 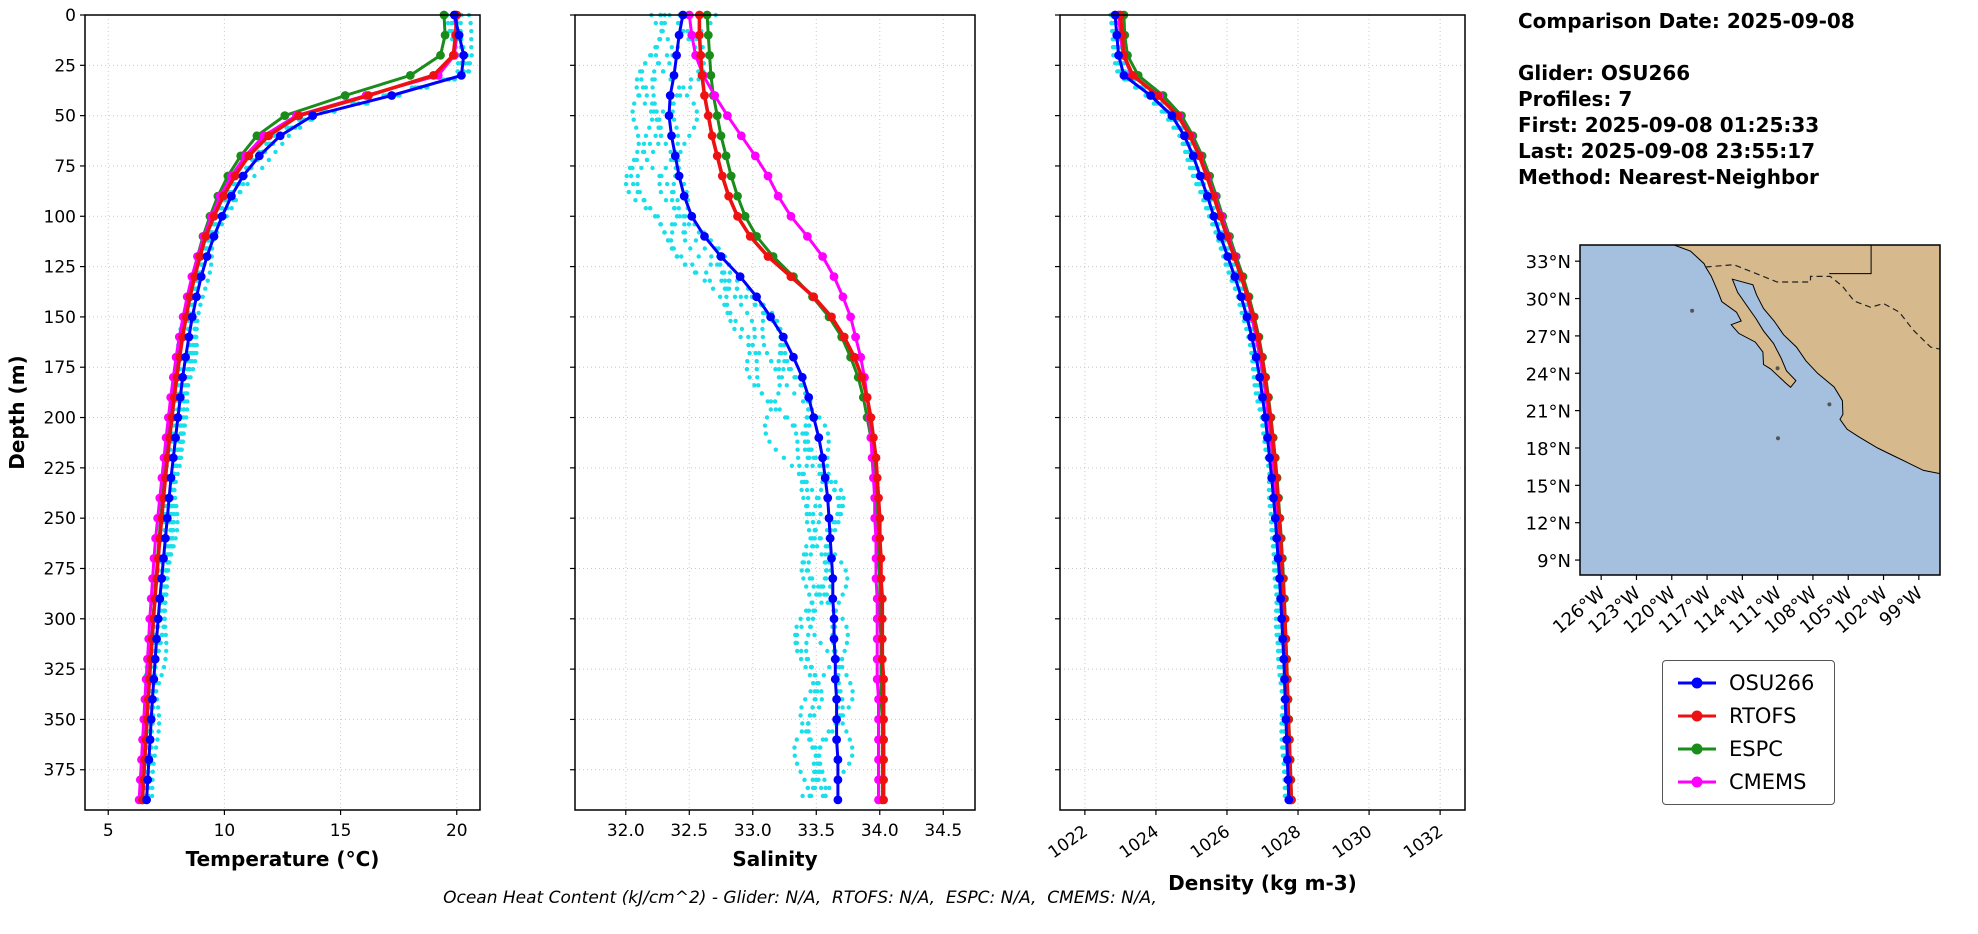 What do you see at coordinates (108, 831) in the screenshot?
I see `svg-text: 5` at bounding box center [108, 831].